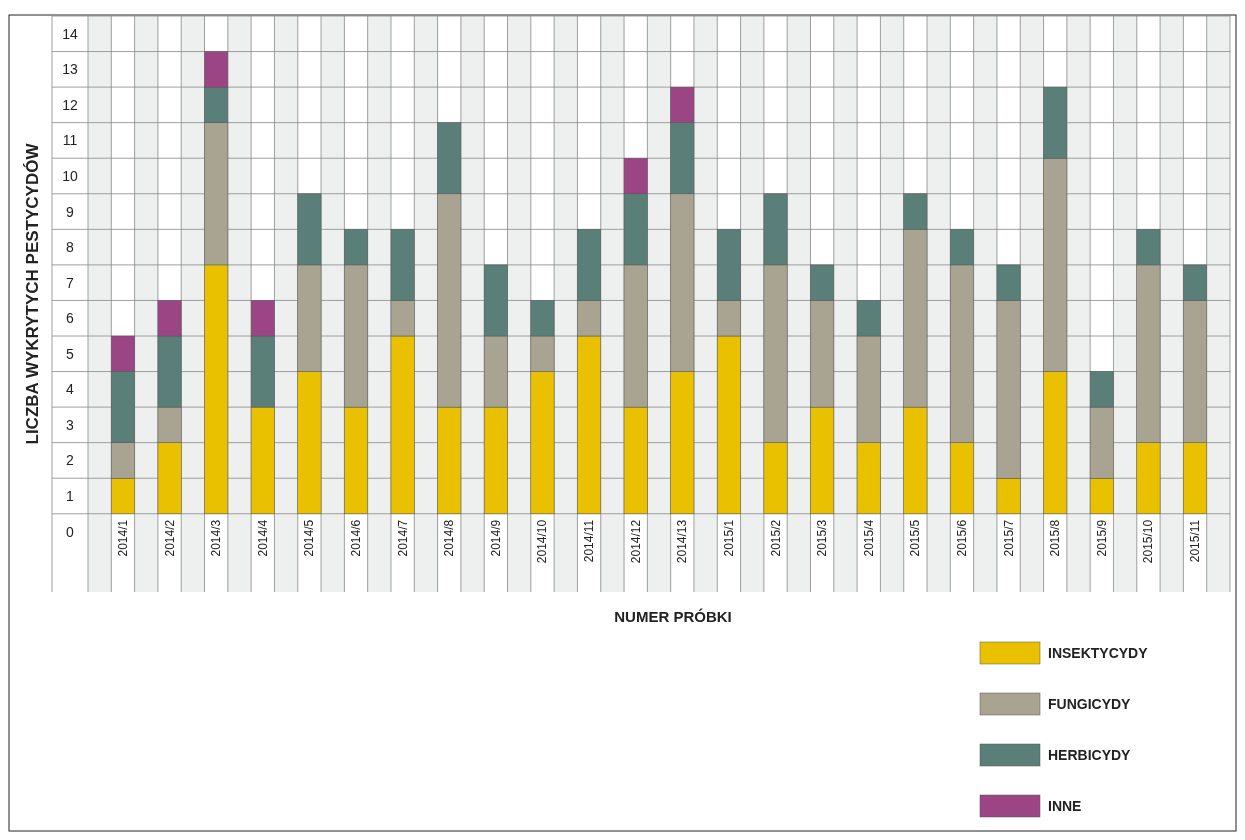 This screenshot has height=840, width=1245. What do you see at coordinates (70, 389) in the screenshot?
I see `y-tick-label: 4` at bounding box center [70, 389].